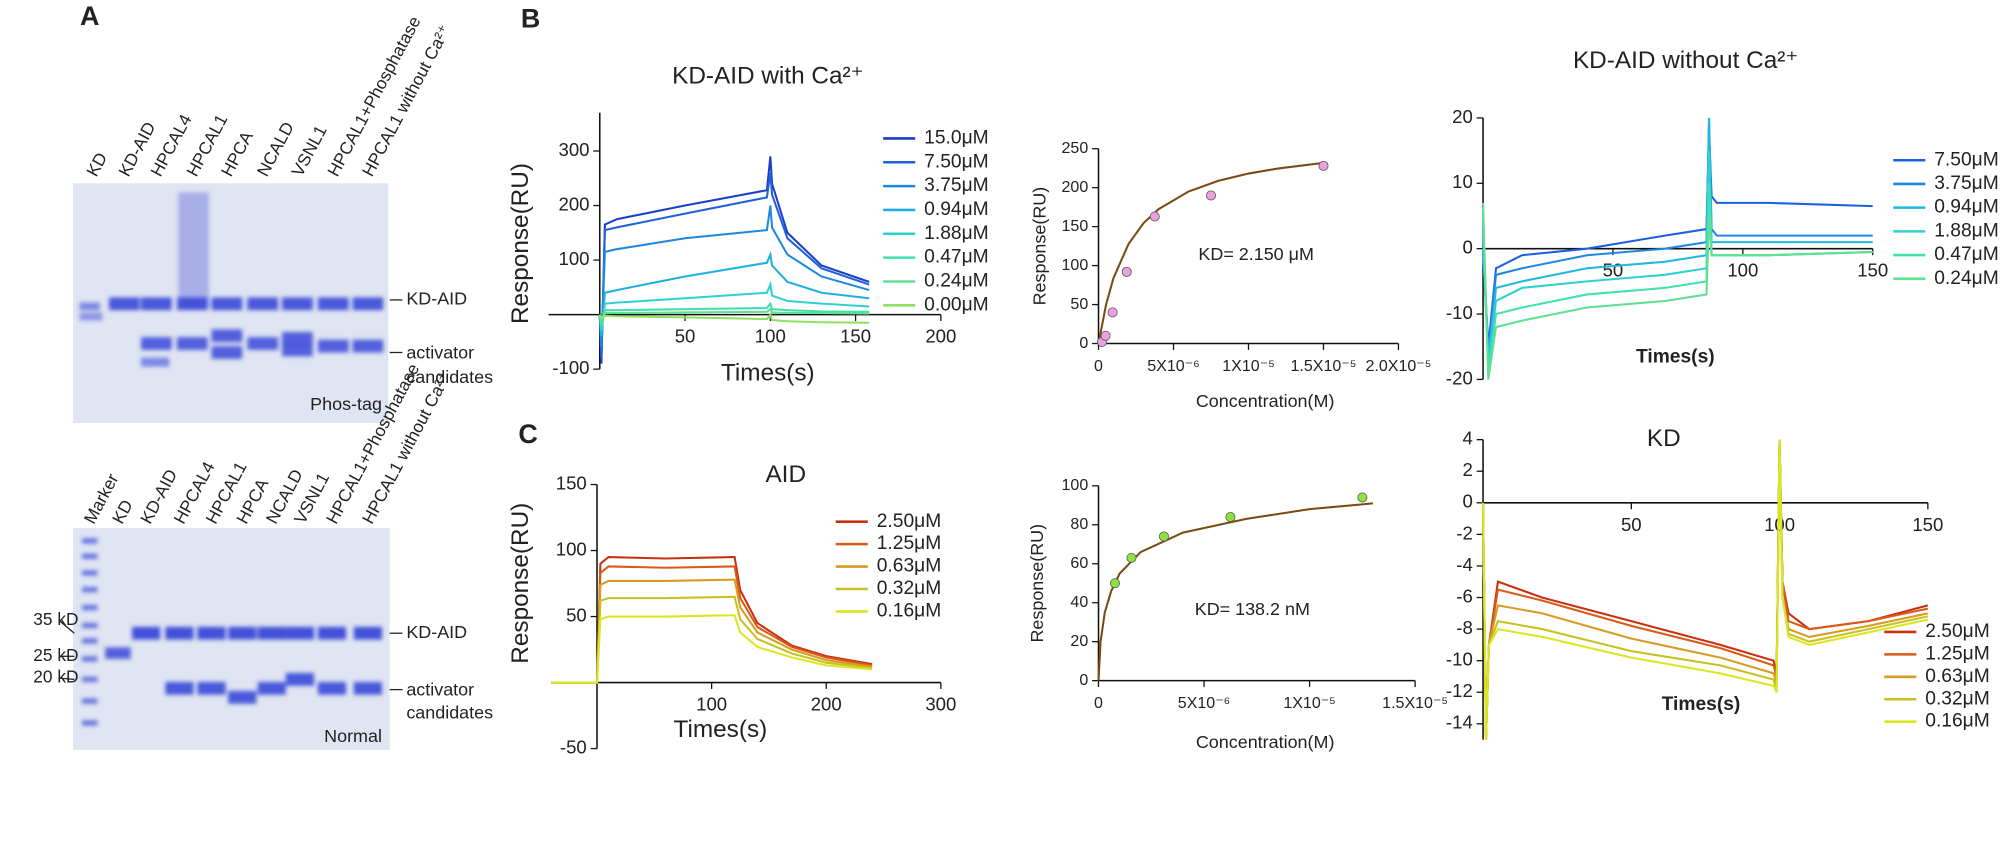 This screenshot has height=846, width=2015. I want to click on x-axis-label: Concentration(M), so click(1265, 401).